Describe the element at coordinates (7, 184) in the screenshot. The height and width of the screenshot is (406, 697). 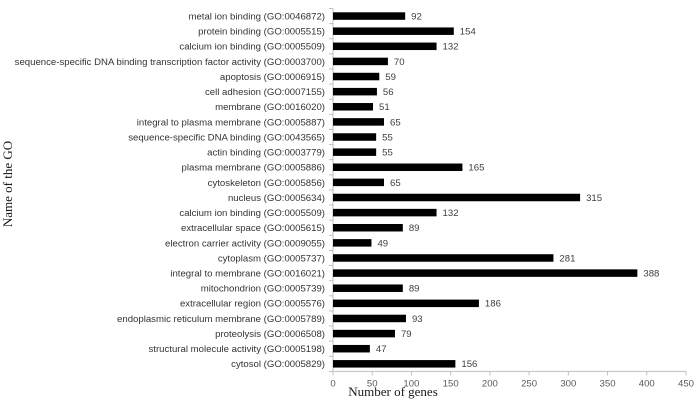
I see `y-axis-title: Name of the GO` at that location.